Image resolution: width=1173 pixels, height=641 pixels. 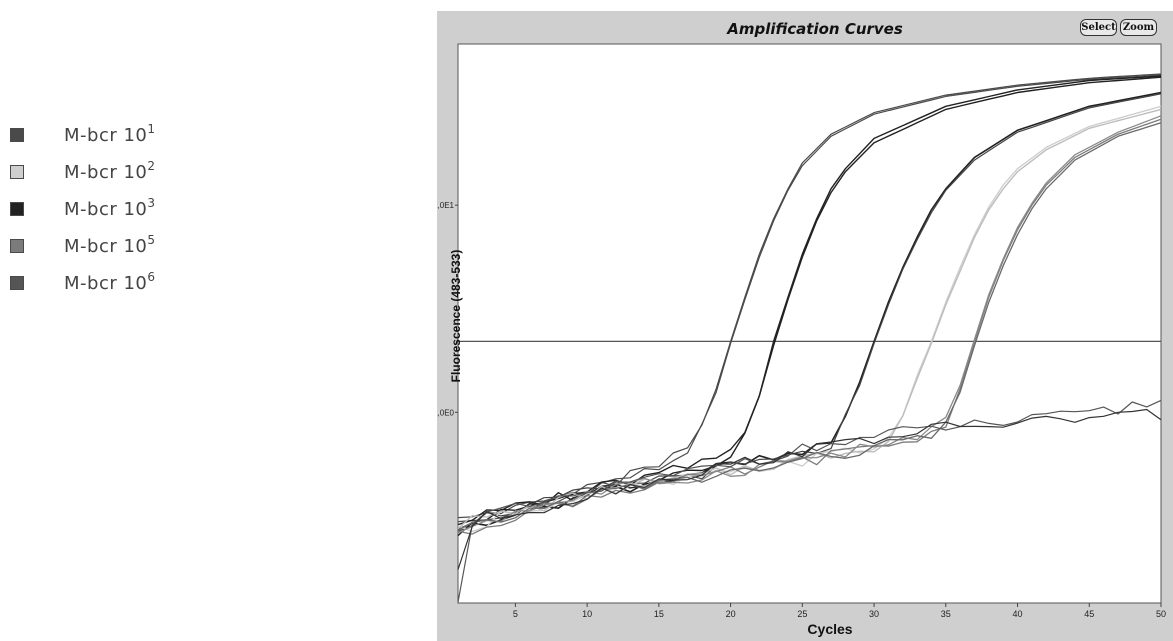 What do you see at coordinates (659, 614) in the screenshot?
I see `x-tick-label: 15` at bounding box center [659, 614].